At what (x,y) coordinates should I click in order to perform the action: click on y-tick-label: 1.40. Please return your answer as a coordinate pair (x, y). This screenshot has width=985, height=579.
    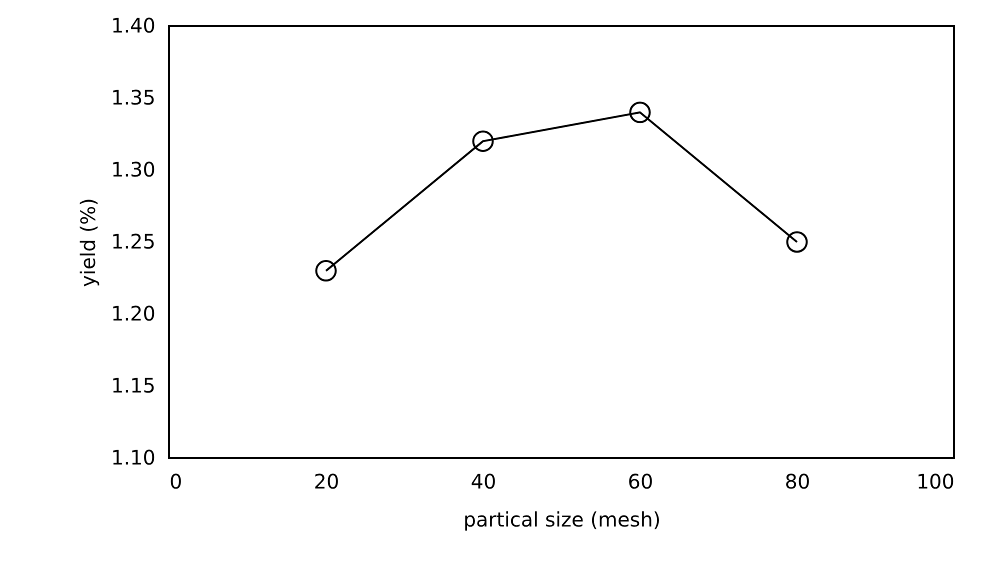
    Looking at the image, I should click on (133, 26).